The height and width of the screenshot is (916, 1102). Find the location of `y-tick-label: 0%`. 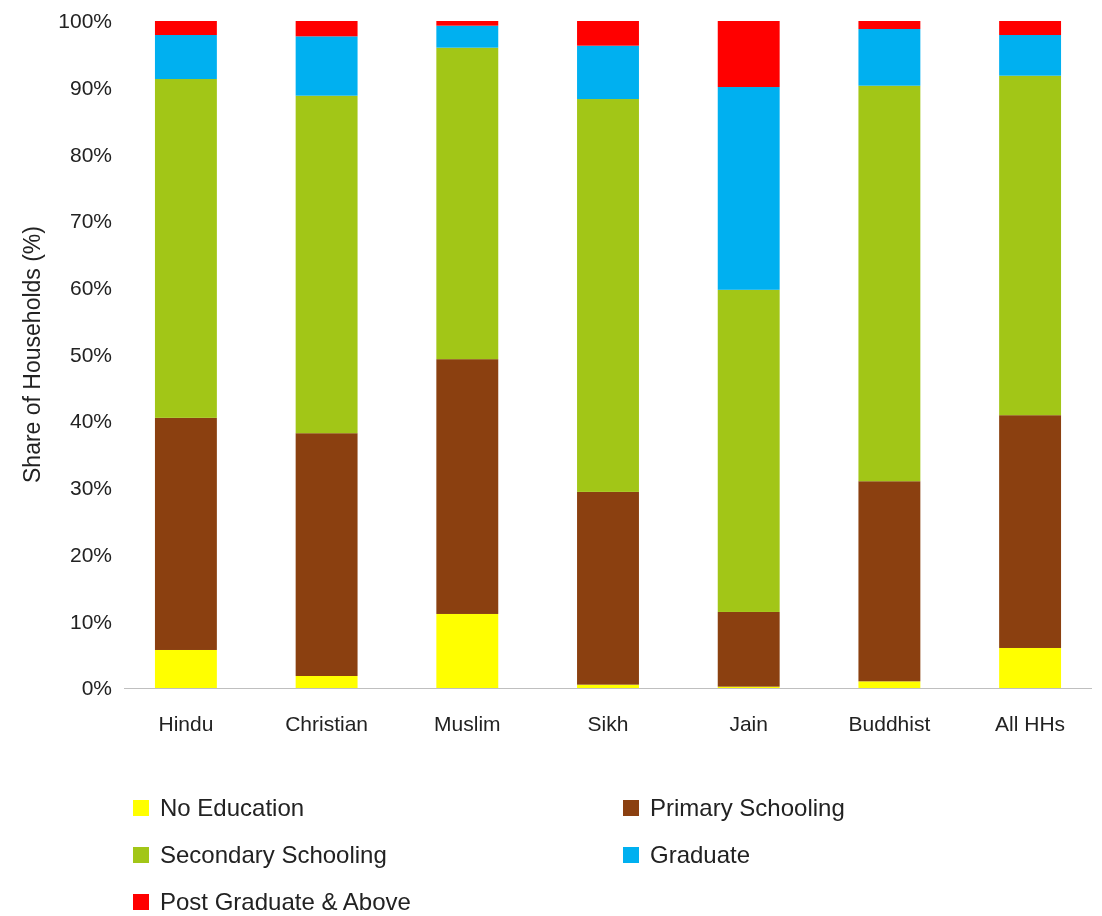

y-tick-label: 0% is located at coordinates (96, 688).